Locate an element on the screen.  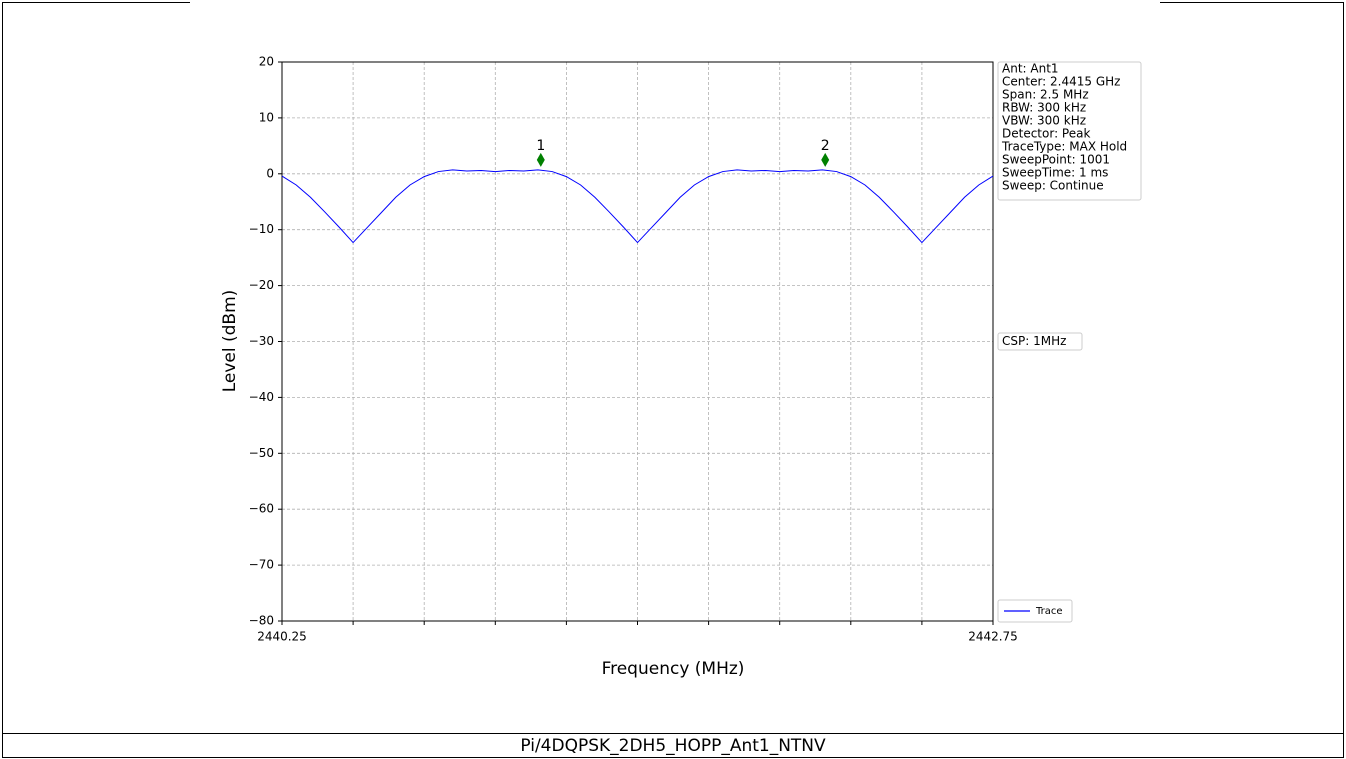
info-line: VBW: 300 kHz is located at coordinates (1044, 121).